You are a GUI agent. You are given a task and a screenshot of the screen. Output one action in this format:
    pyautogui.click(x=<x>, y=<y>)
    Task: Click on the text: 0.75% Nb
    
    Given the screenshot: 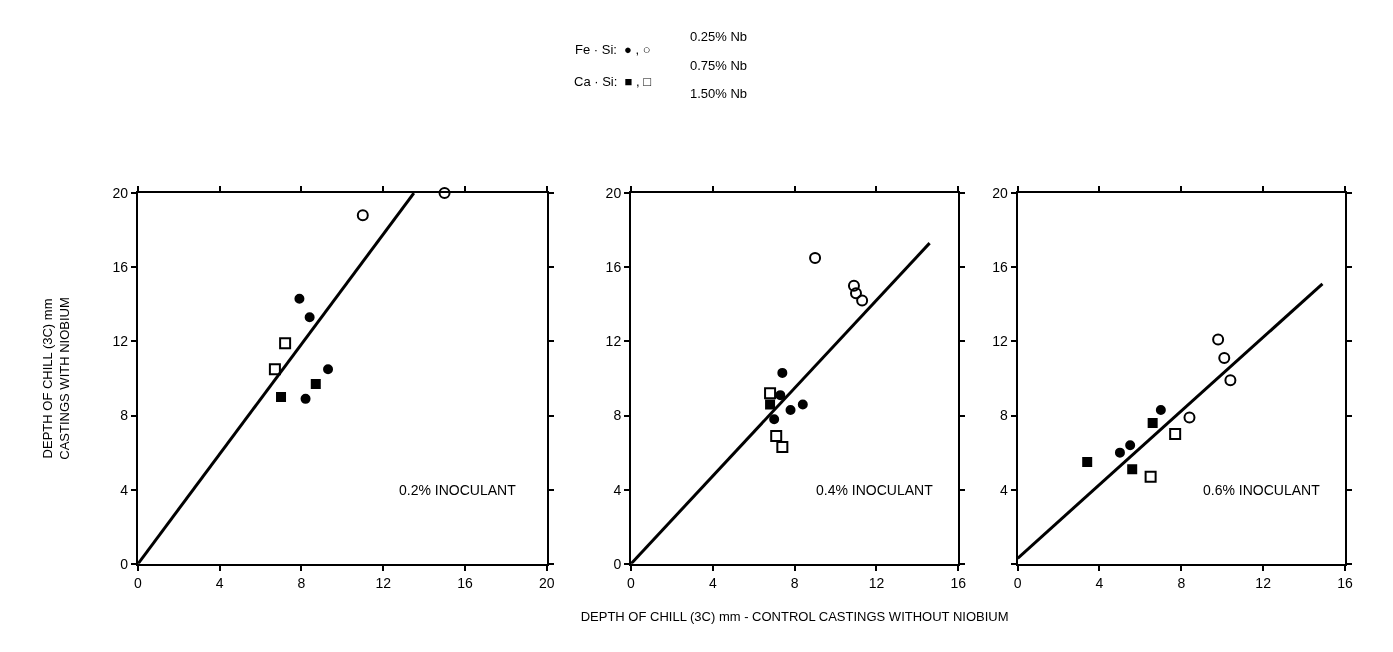 What is the action you would take?
    pyautogui.click(x=719, y=65)
    